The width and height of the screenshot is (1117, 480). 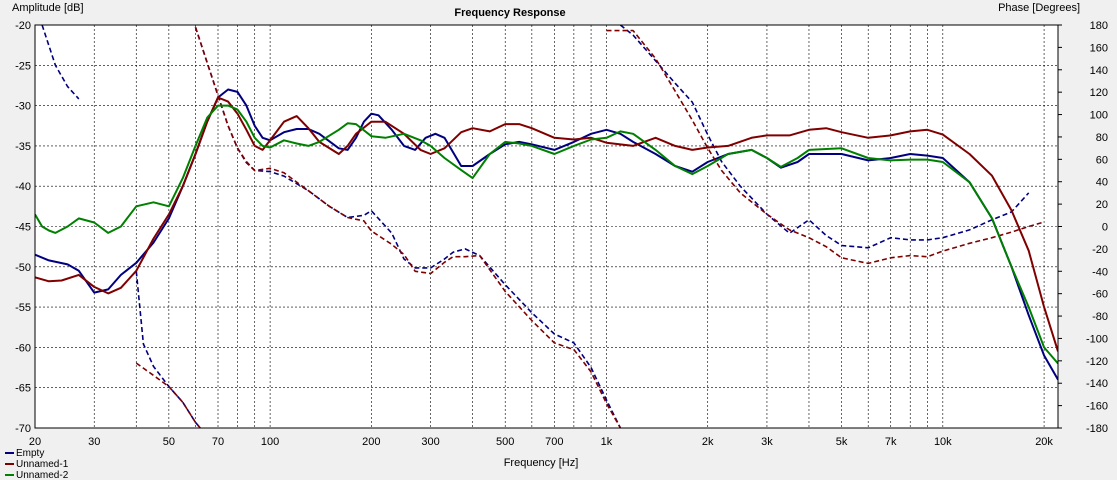 What do you see at coordinates (94, 442) in the screenshot?
I see `x-tick-label: 30` at bounding box center [94, 442].